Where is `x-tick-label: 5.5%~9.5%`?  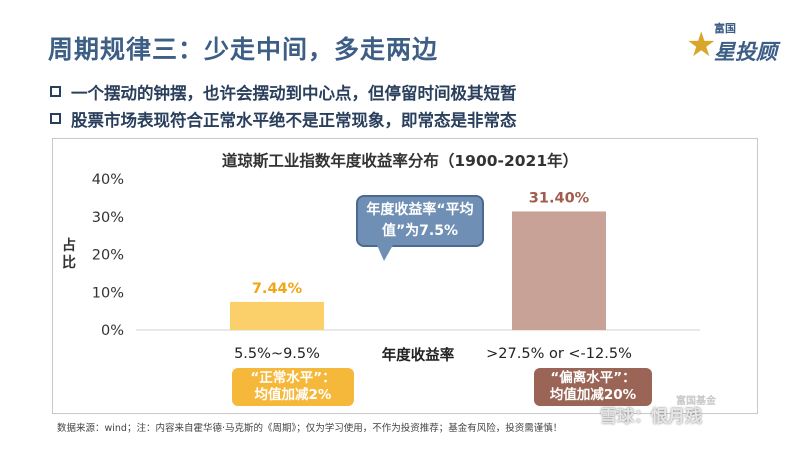 x-tick-label: 5.5%~9.5% is located at coordinates (277, 354).